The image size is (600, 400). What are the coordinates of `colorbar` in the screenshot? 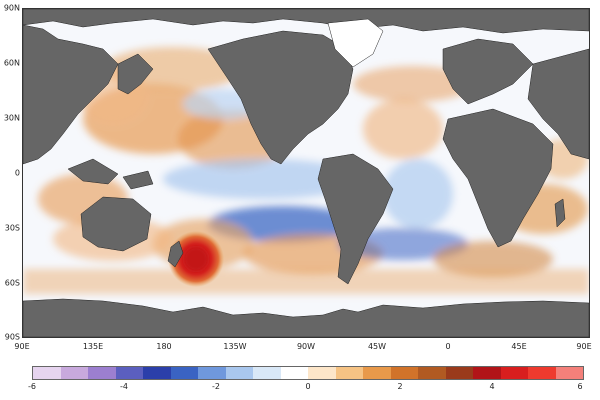 It's located at (308, 373).